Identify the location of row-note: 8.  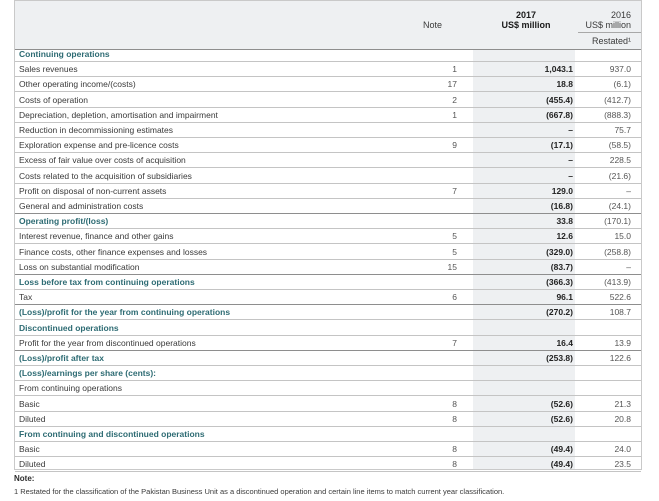
(454, 449).